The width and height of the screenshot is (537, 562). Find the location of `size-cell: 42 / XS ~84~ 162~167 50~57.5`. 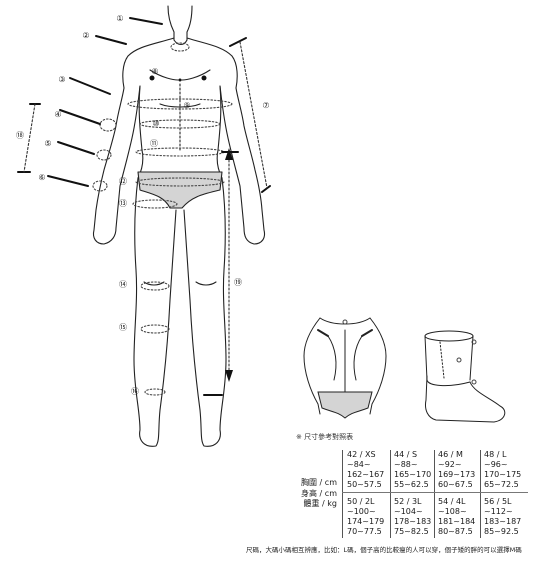

size-cell: 42 / XS ~84~ 162~167 50~57.5 is located at coordinates (365, 470).